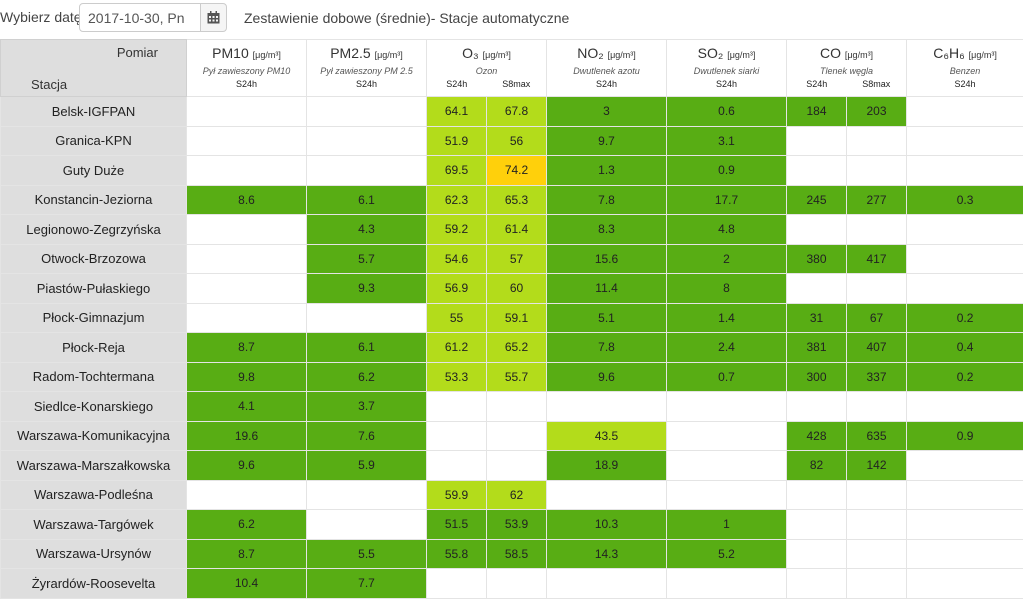 This screenshot has height=599, width=1023. Describe the element at coordinates (846, 71) in the screenshot. I see `pollutant-desc: Tlenek węgla` at that location.